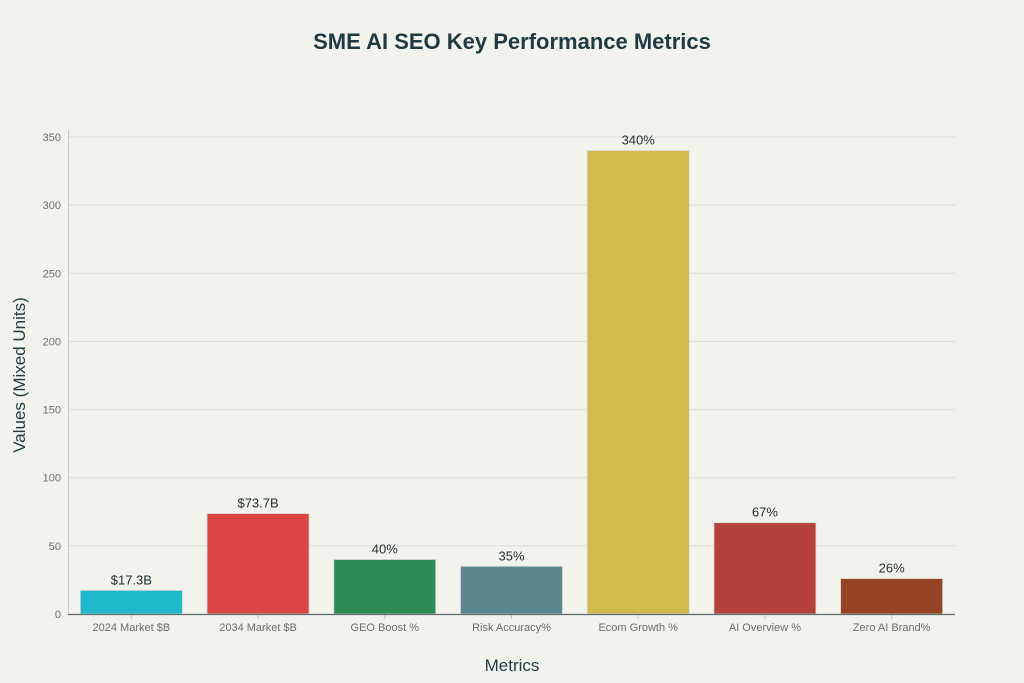 Image resolution: width=1024 pixels, height=683 pixels. I want to click on data-label: 35%, so click(511, 555).